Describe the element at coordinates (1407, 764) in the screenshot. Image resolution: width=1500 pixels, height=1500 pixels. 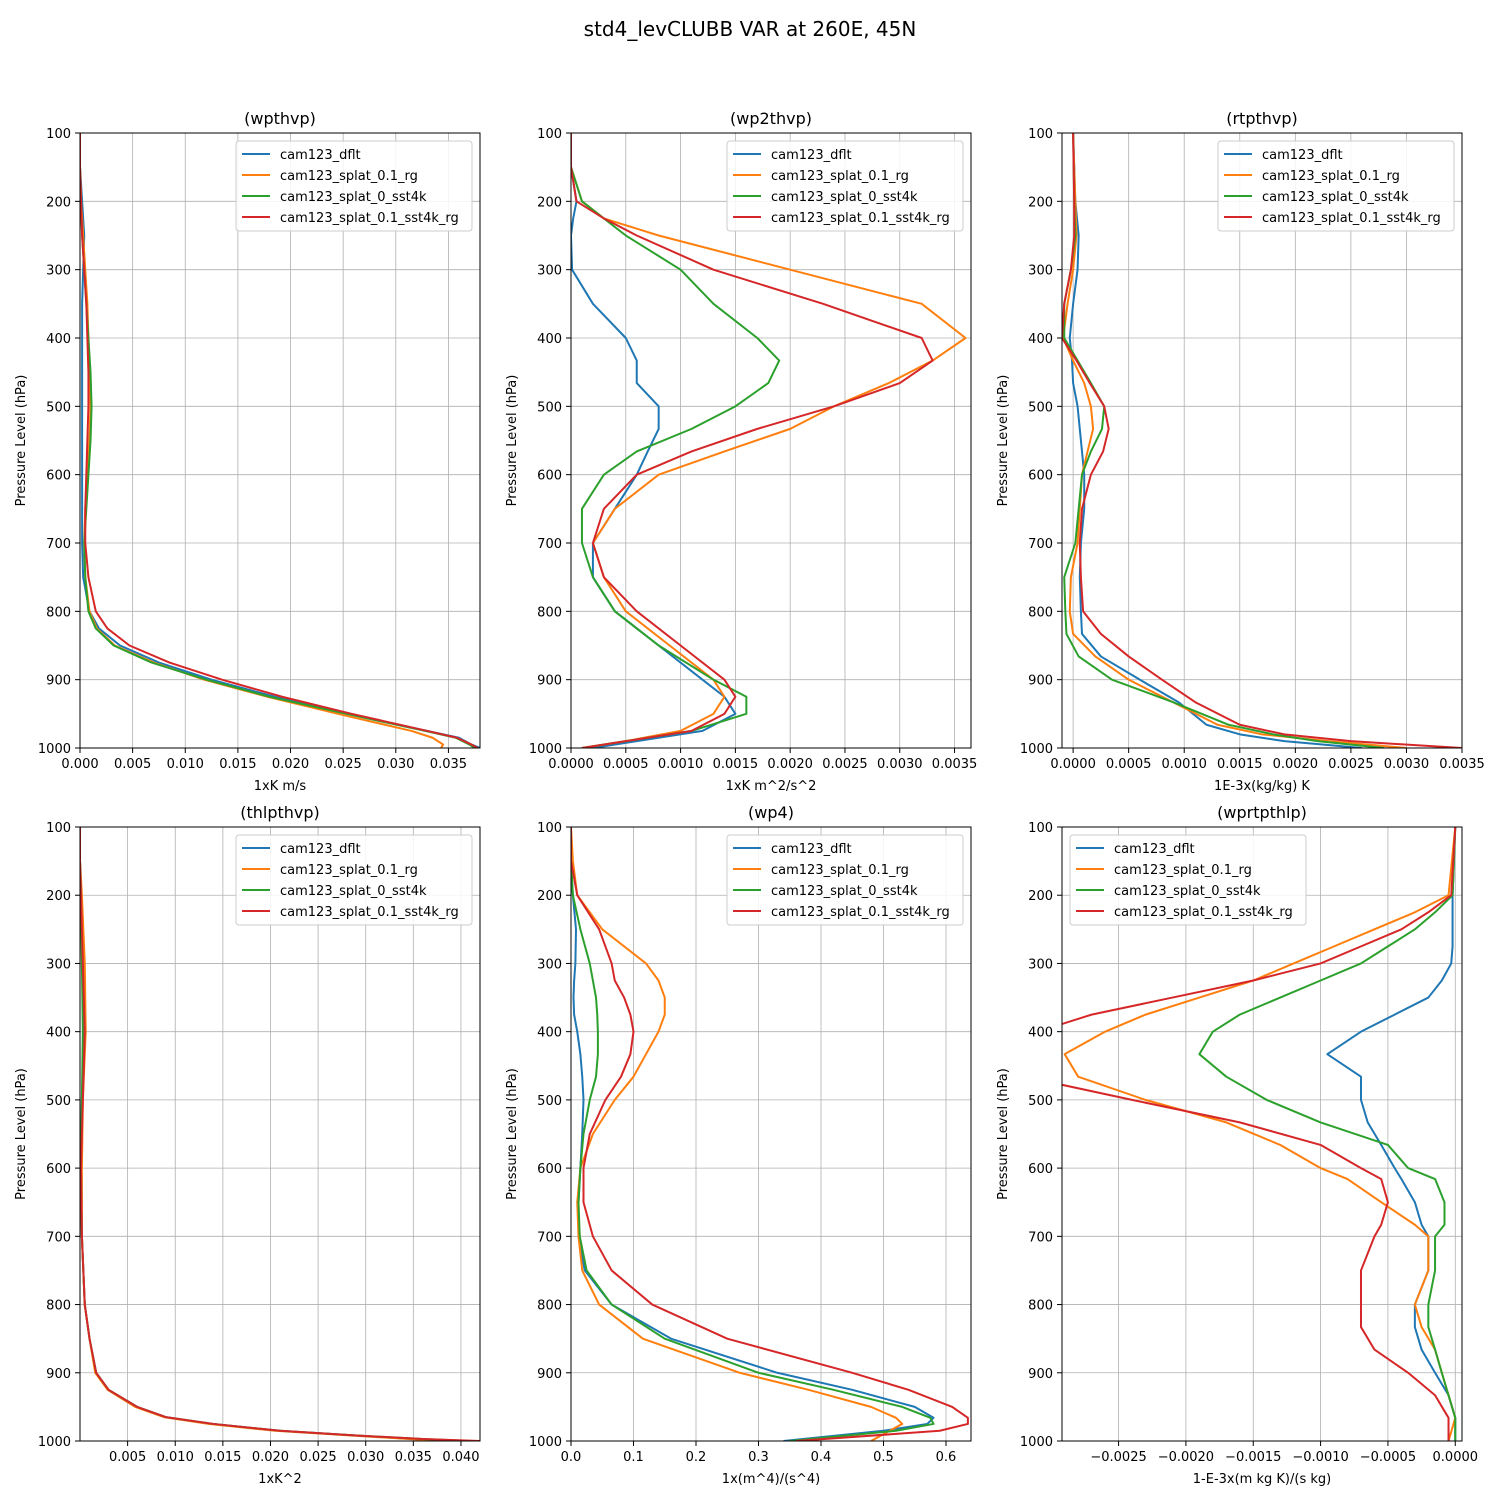
I see `x-tick-label: 0.0030` at that location.